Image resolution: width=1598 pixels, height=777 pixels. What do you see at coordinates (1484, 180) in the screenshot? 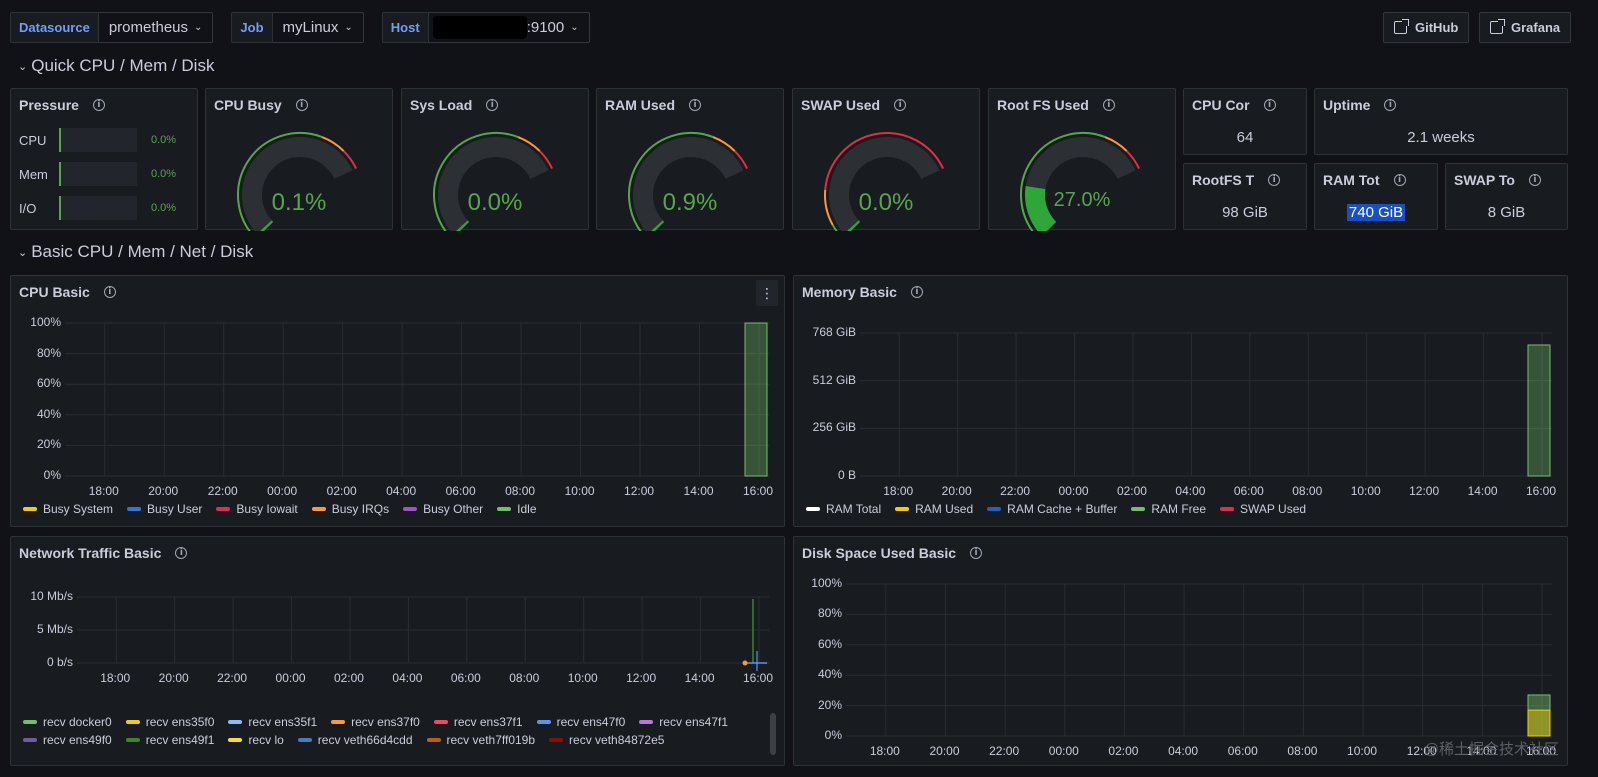
I see `stat-title: SWAP To` at bounding box center [1484, 180].